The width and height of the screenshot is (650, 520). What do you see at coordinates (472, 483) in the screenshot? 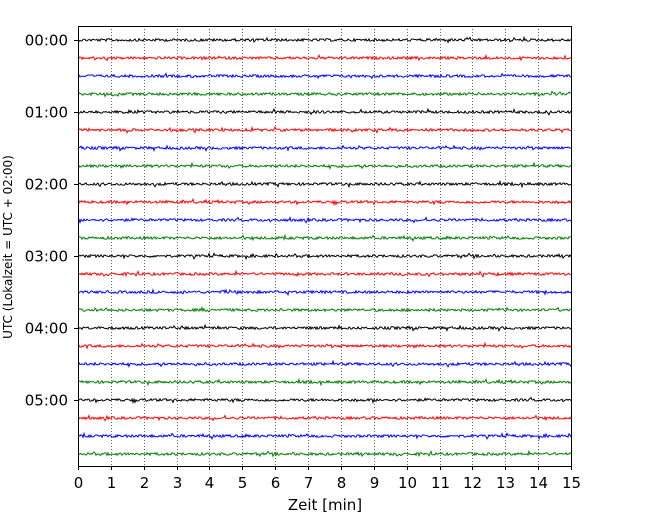
I see `x-tick-label: 12` at bounding box center [472, 483].